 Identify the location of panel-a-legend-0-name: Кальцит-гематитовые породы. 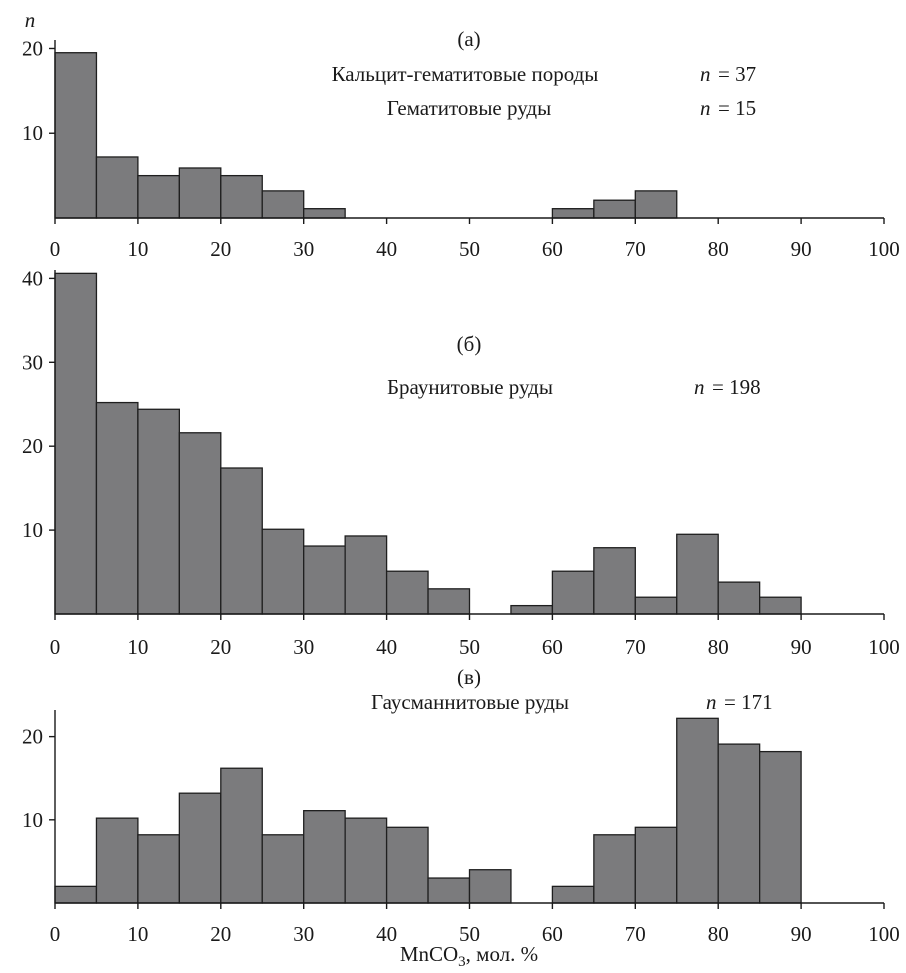
(465, 74).